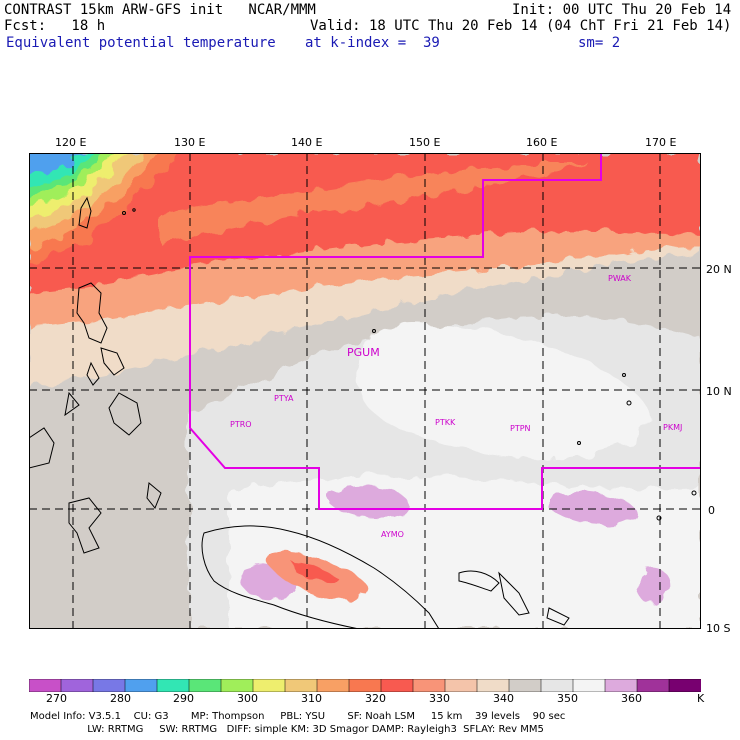  What do you see at coordinates (672, 427) in the screenshot?
I see `station-pkmj: PKMJ` at bounding box center [672, 427].